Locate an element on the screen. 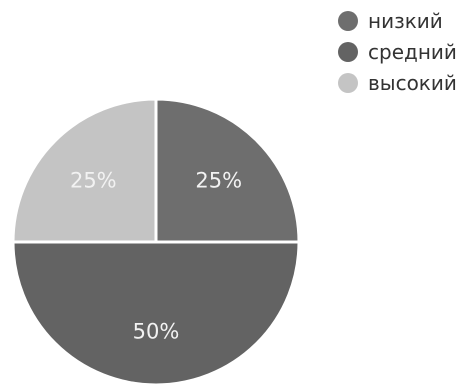 The height and width of the screenshot is (384, 471). legend-label-1: средний is located at coordinates (412, 52).